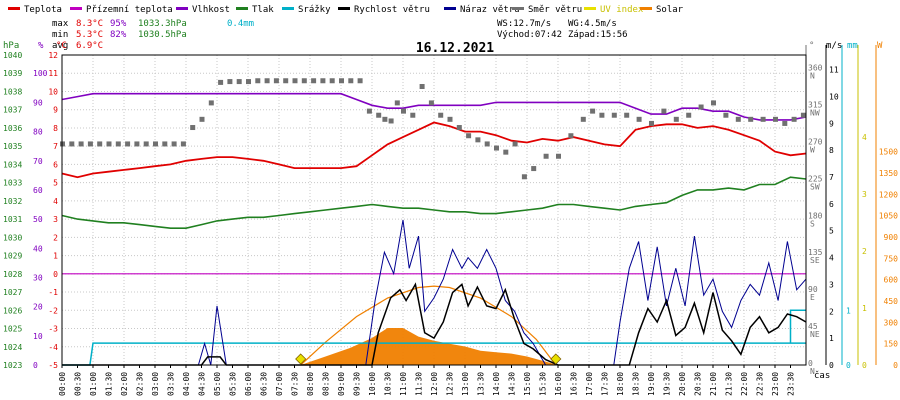 The image size is (900, 400). I want to click on rain-line-end, so click(797, 326).